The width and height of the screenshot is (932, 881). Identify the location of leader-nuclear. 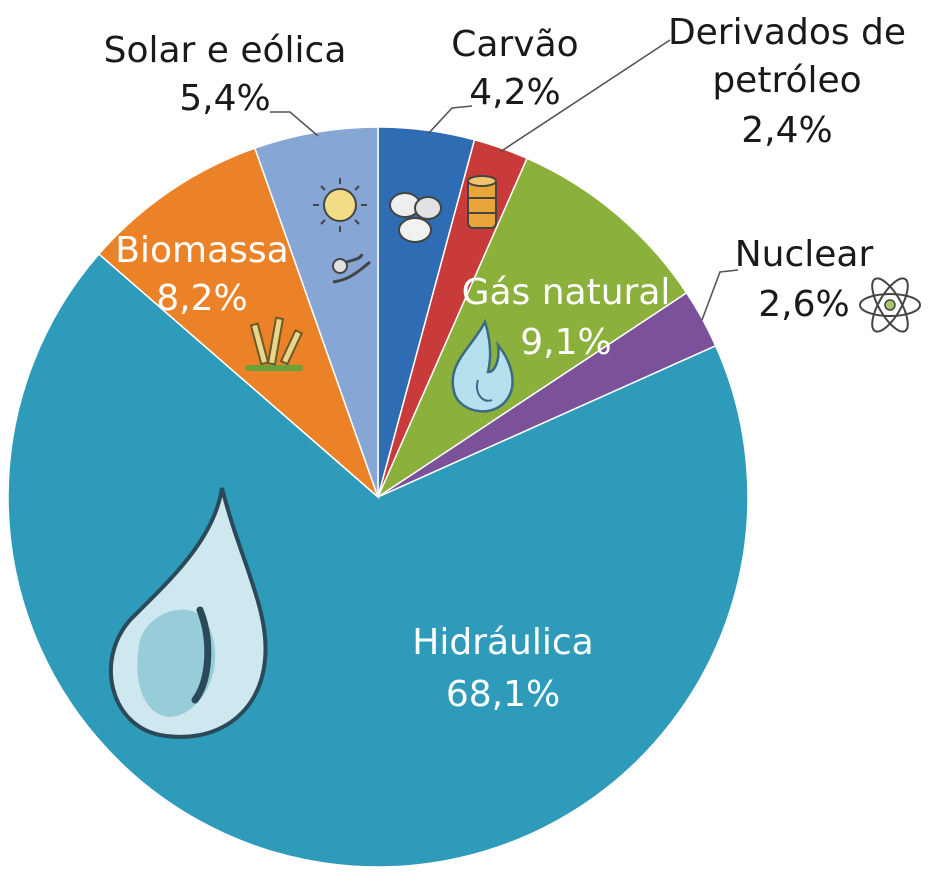
(720, 295).